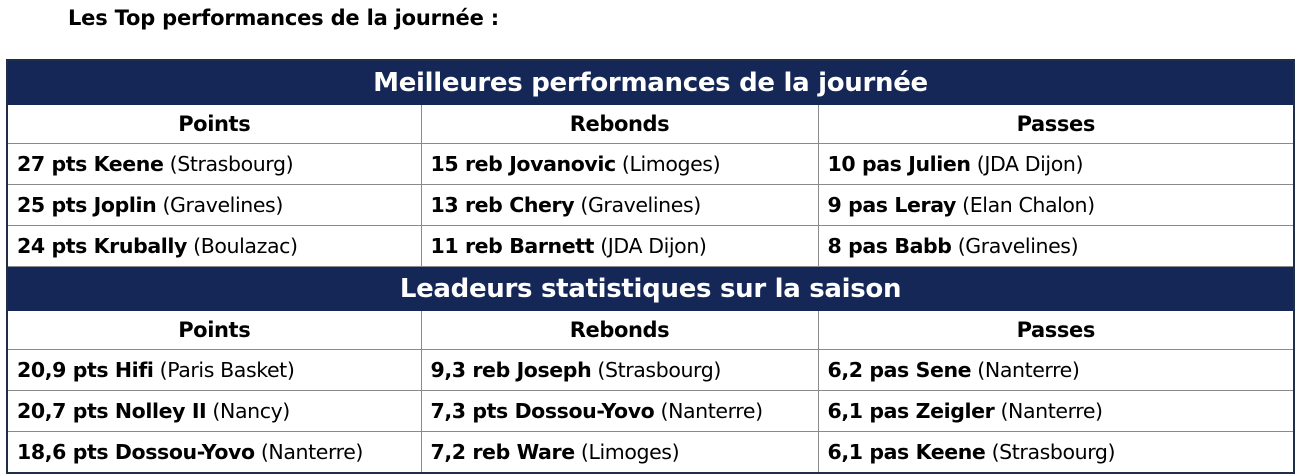  I want to click on points-cell: 25 pts Joplin (Gravelines), so click(214, 205).